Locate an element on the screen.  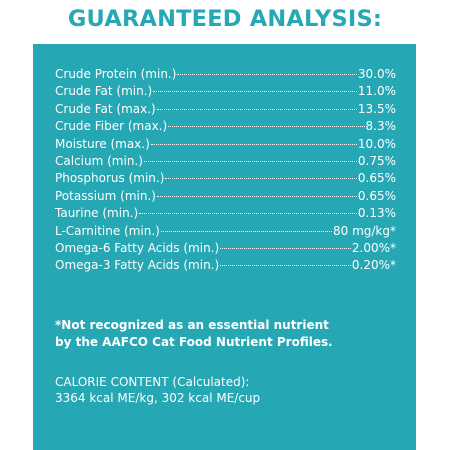
analysis-row: Crude Fiber (max.) 8.3% is located at coordinates (225, 126).